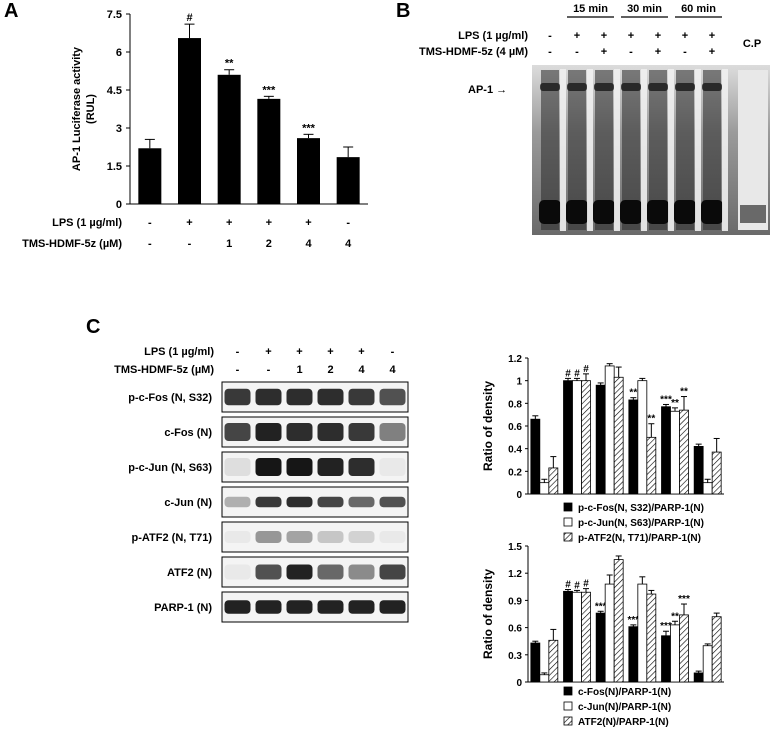 This screenshot has width=782, height=730. I want to click on legend-label: ATF2(N)/PARP-1(N), so click(623, 722).